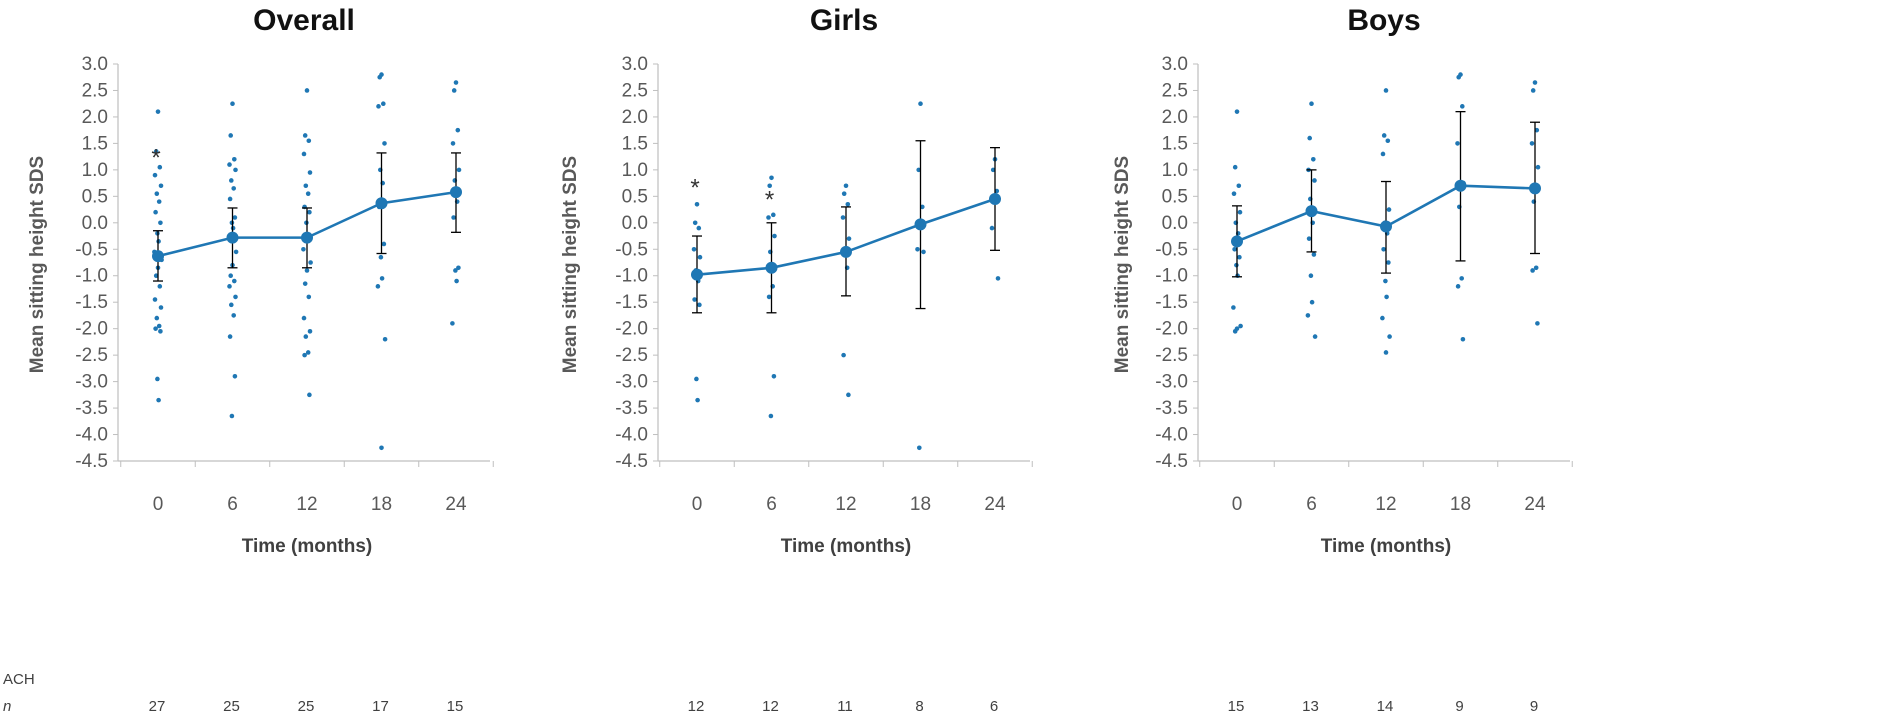  I want to click on n-value: 15, so click(1236, 706).